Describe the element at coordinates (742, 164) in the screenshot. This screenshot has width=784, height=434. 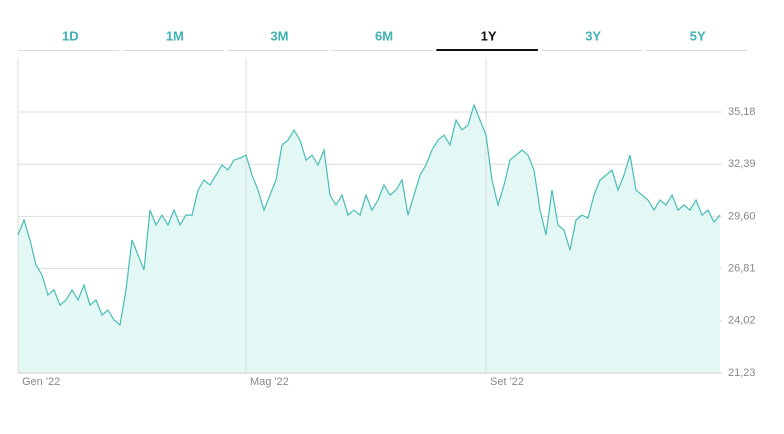
I see `y-tick-label: 32,39` at that location.